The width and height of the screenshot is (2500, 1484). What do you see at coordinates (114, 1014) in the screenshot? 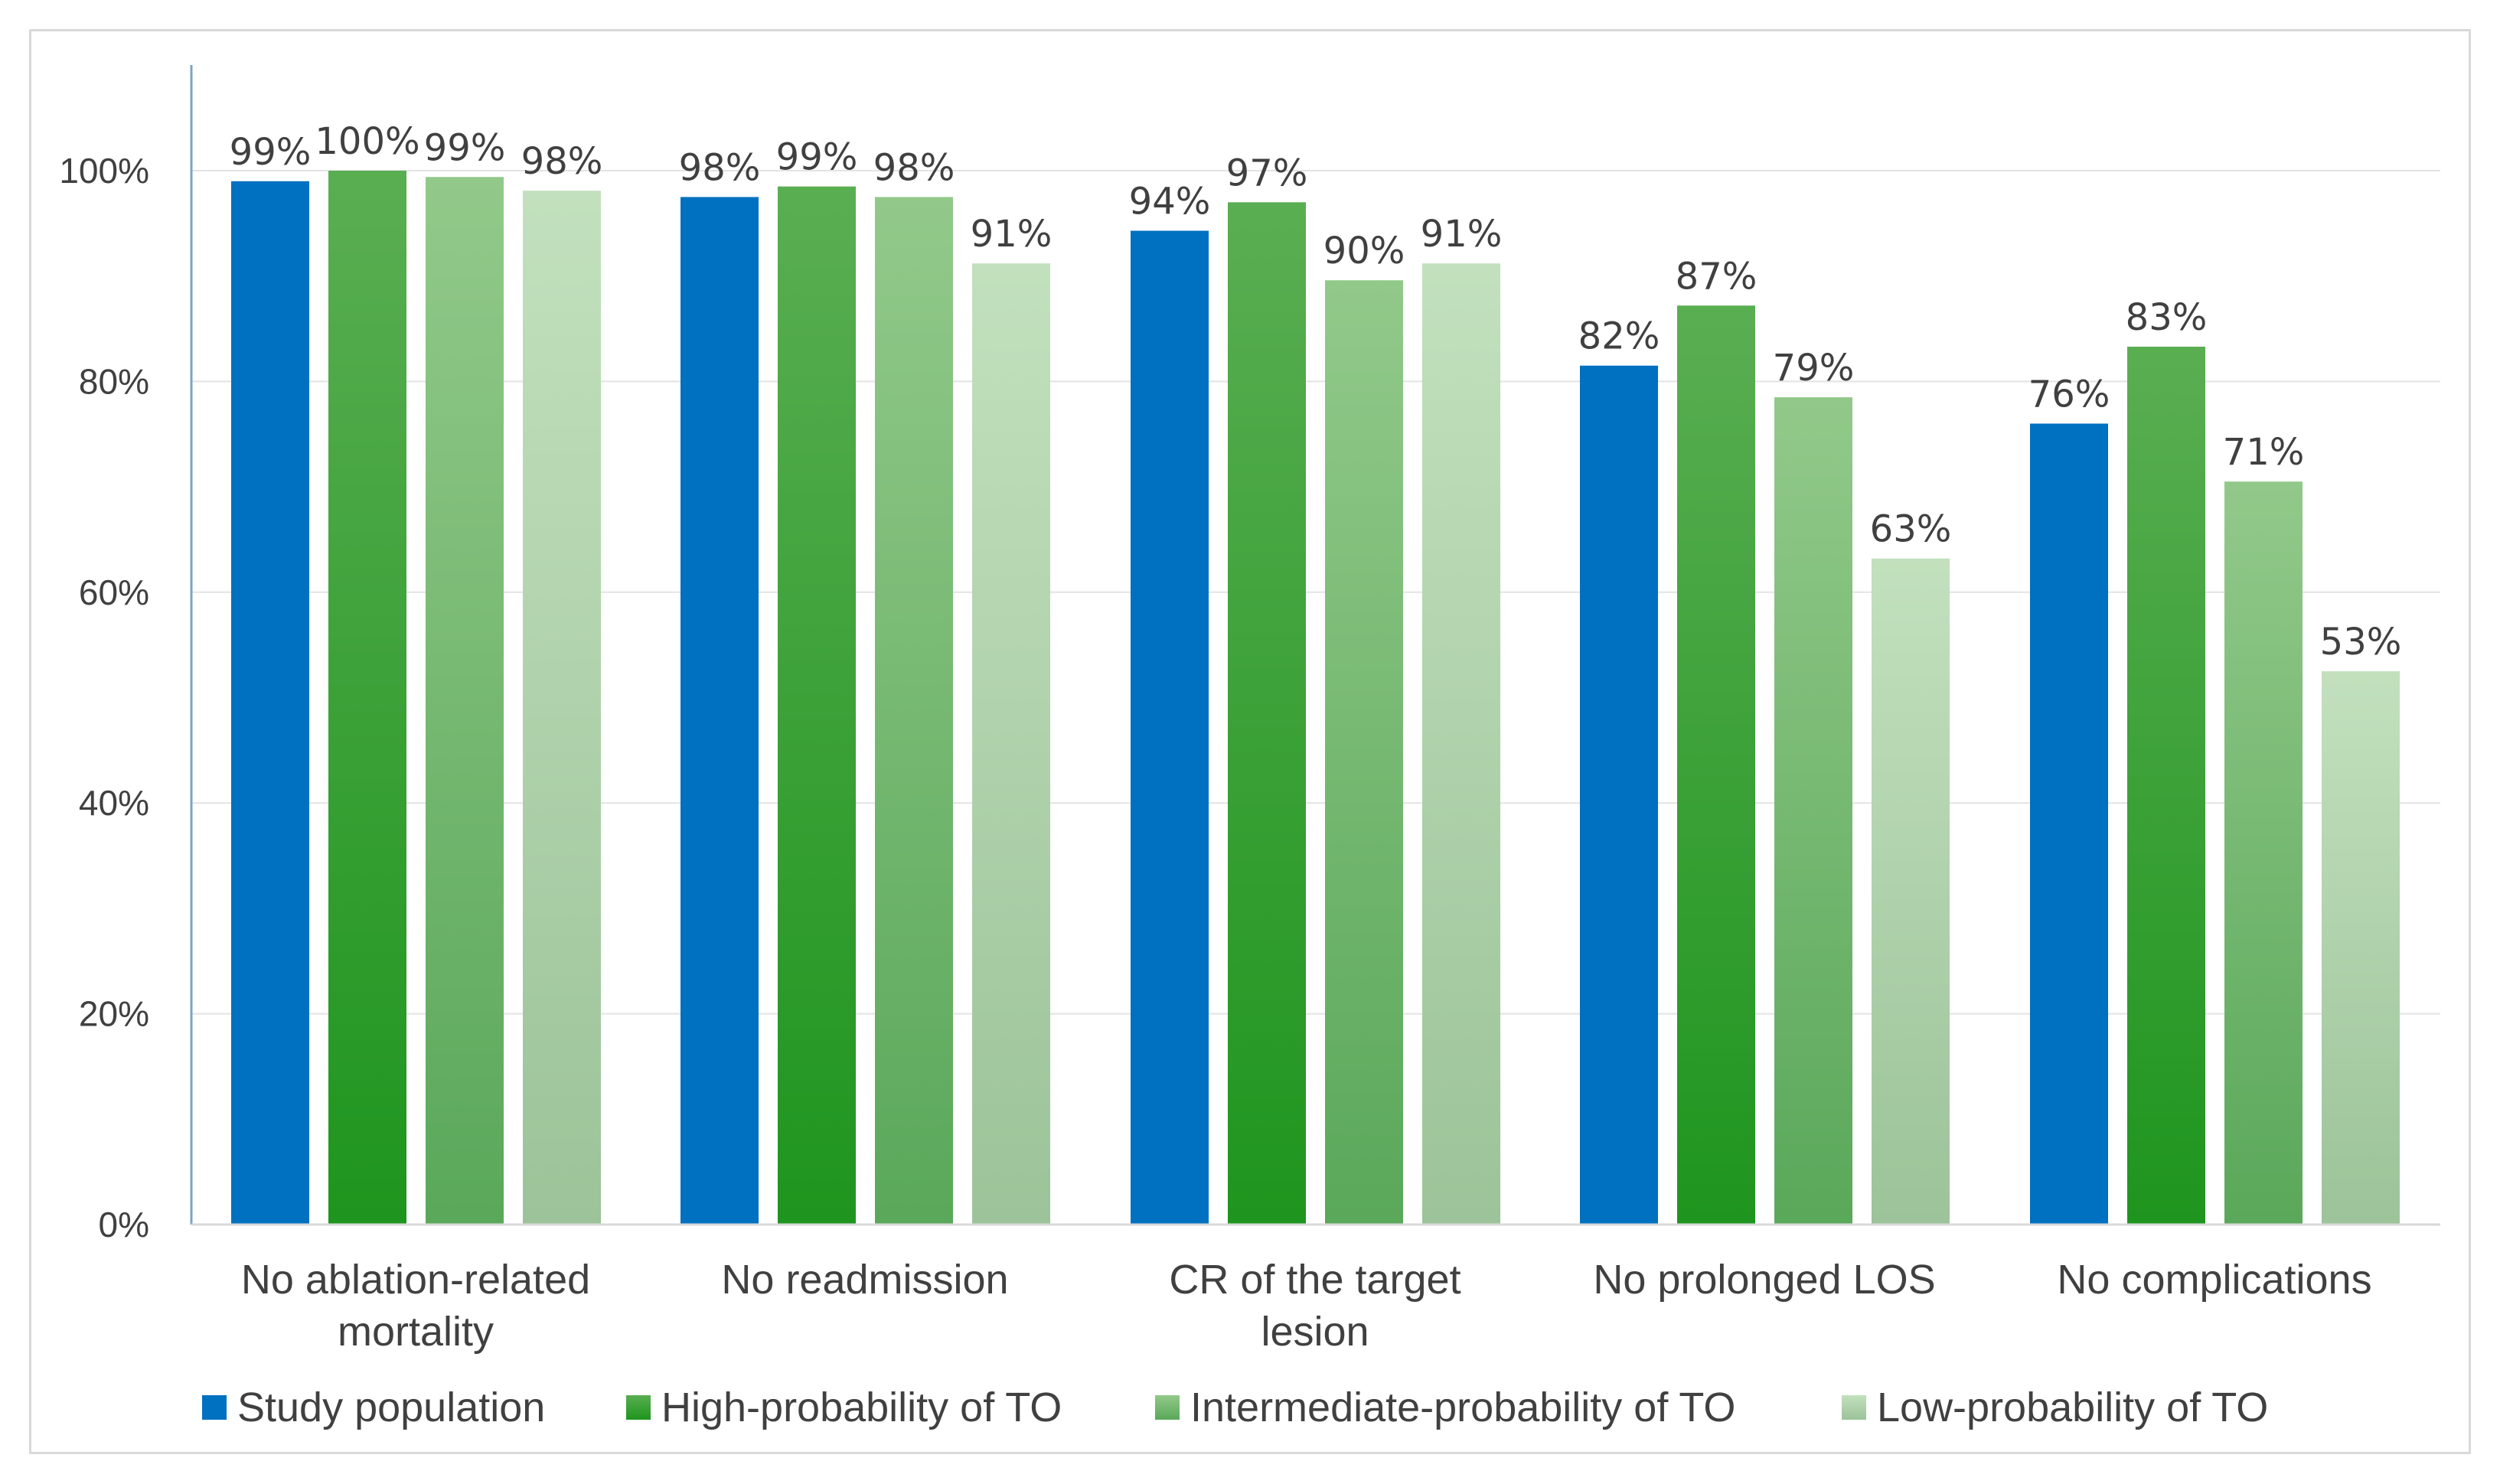
I see `y-tick-label: 20%` at bounding box center [114, 1014].